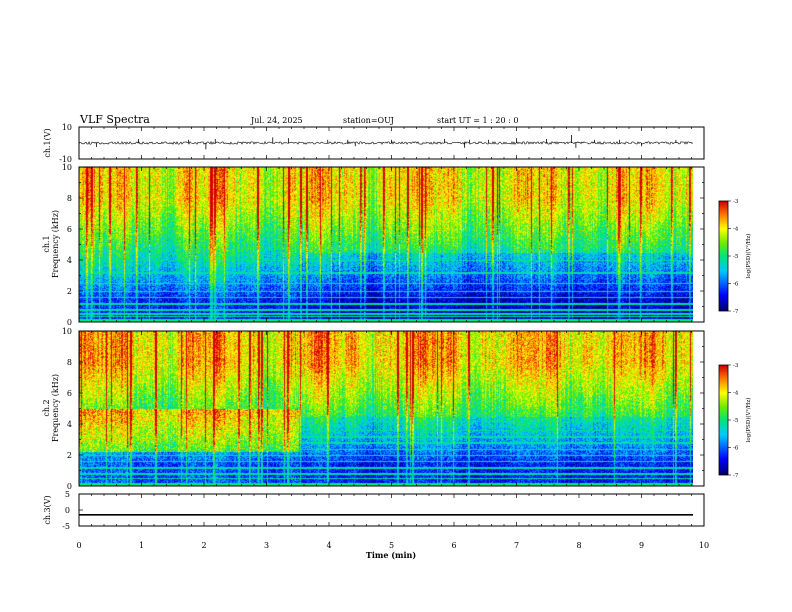 The width and height of the screenshot is (792, 612). Describe the element at coordinates (641, 545) in the screenshot. I see `time-tick-label: 9` at that location.